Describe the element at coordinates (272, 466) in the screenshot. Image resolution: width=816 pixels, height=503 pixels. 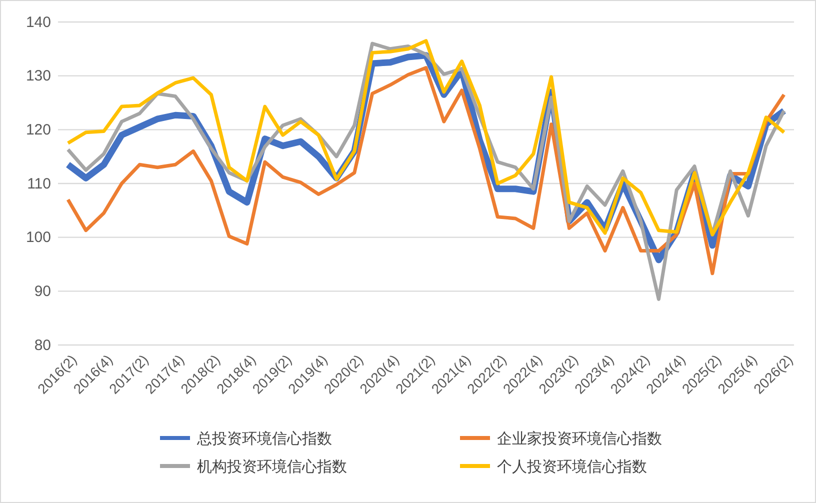
I see `legend-label: 机构投资环境信心指数` at that location.